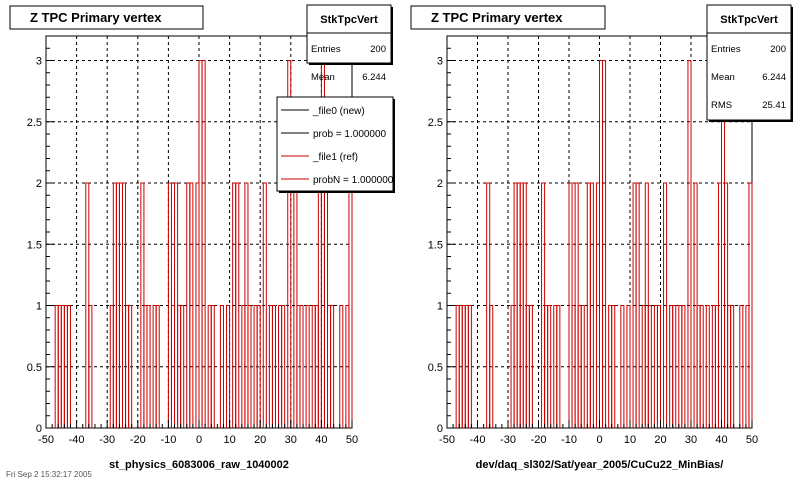 Image resolution: width=800 pixels, height=480 pixels. What do you see at coordinates (350, 134) in the screenshot?
I see `legend-label: prob = 1.000000` at bounding box center [350, 134].